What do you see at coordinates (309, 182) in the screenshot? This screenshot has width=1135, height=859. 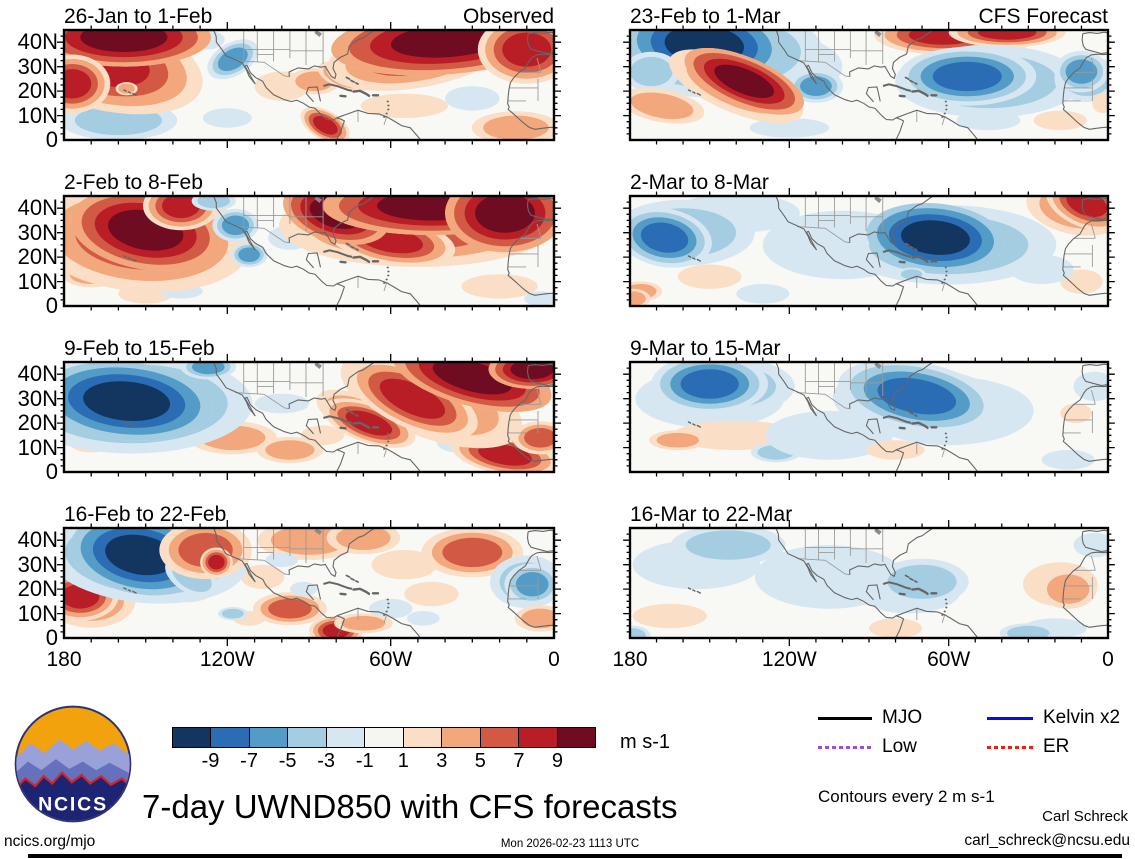 I see `panel-header: 2-Feb to 8-Feb` at bounding box center [309, 182].